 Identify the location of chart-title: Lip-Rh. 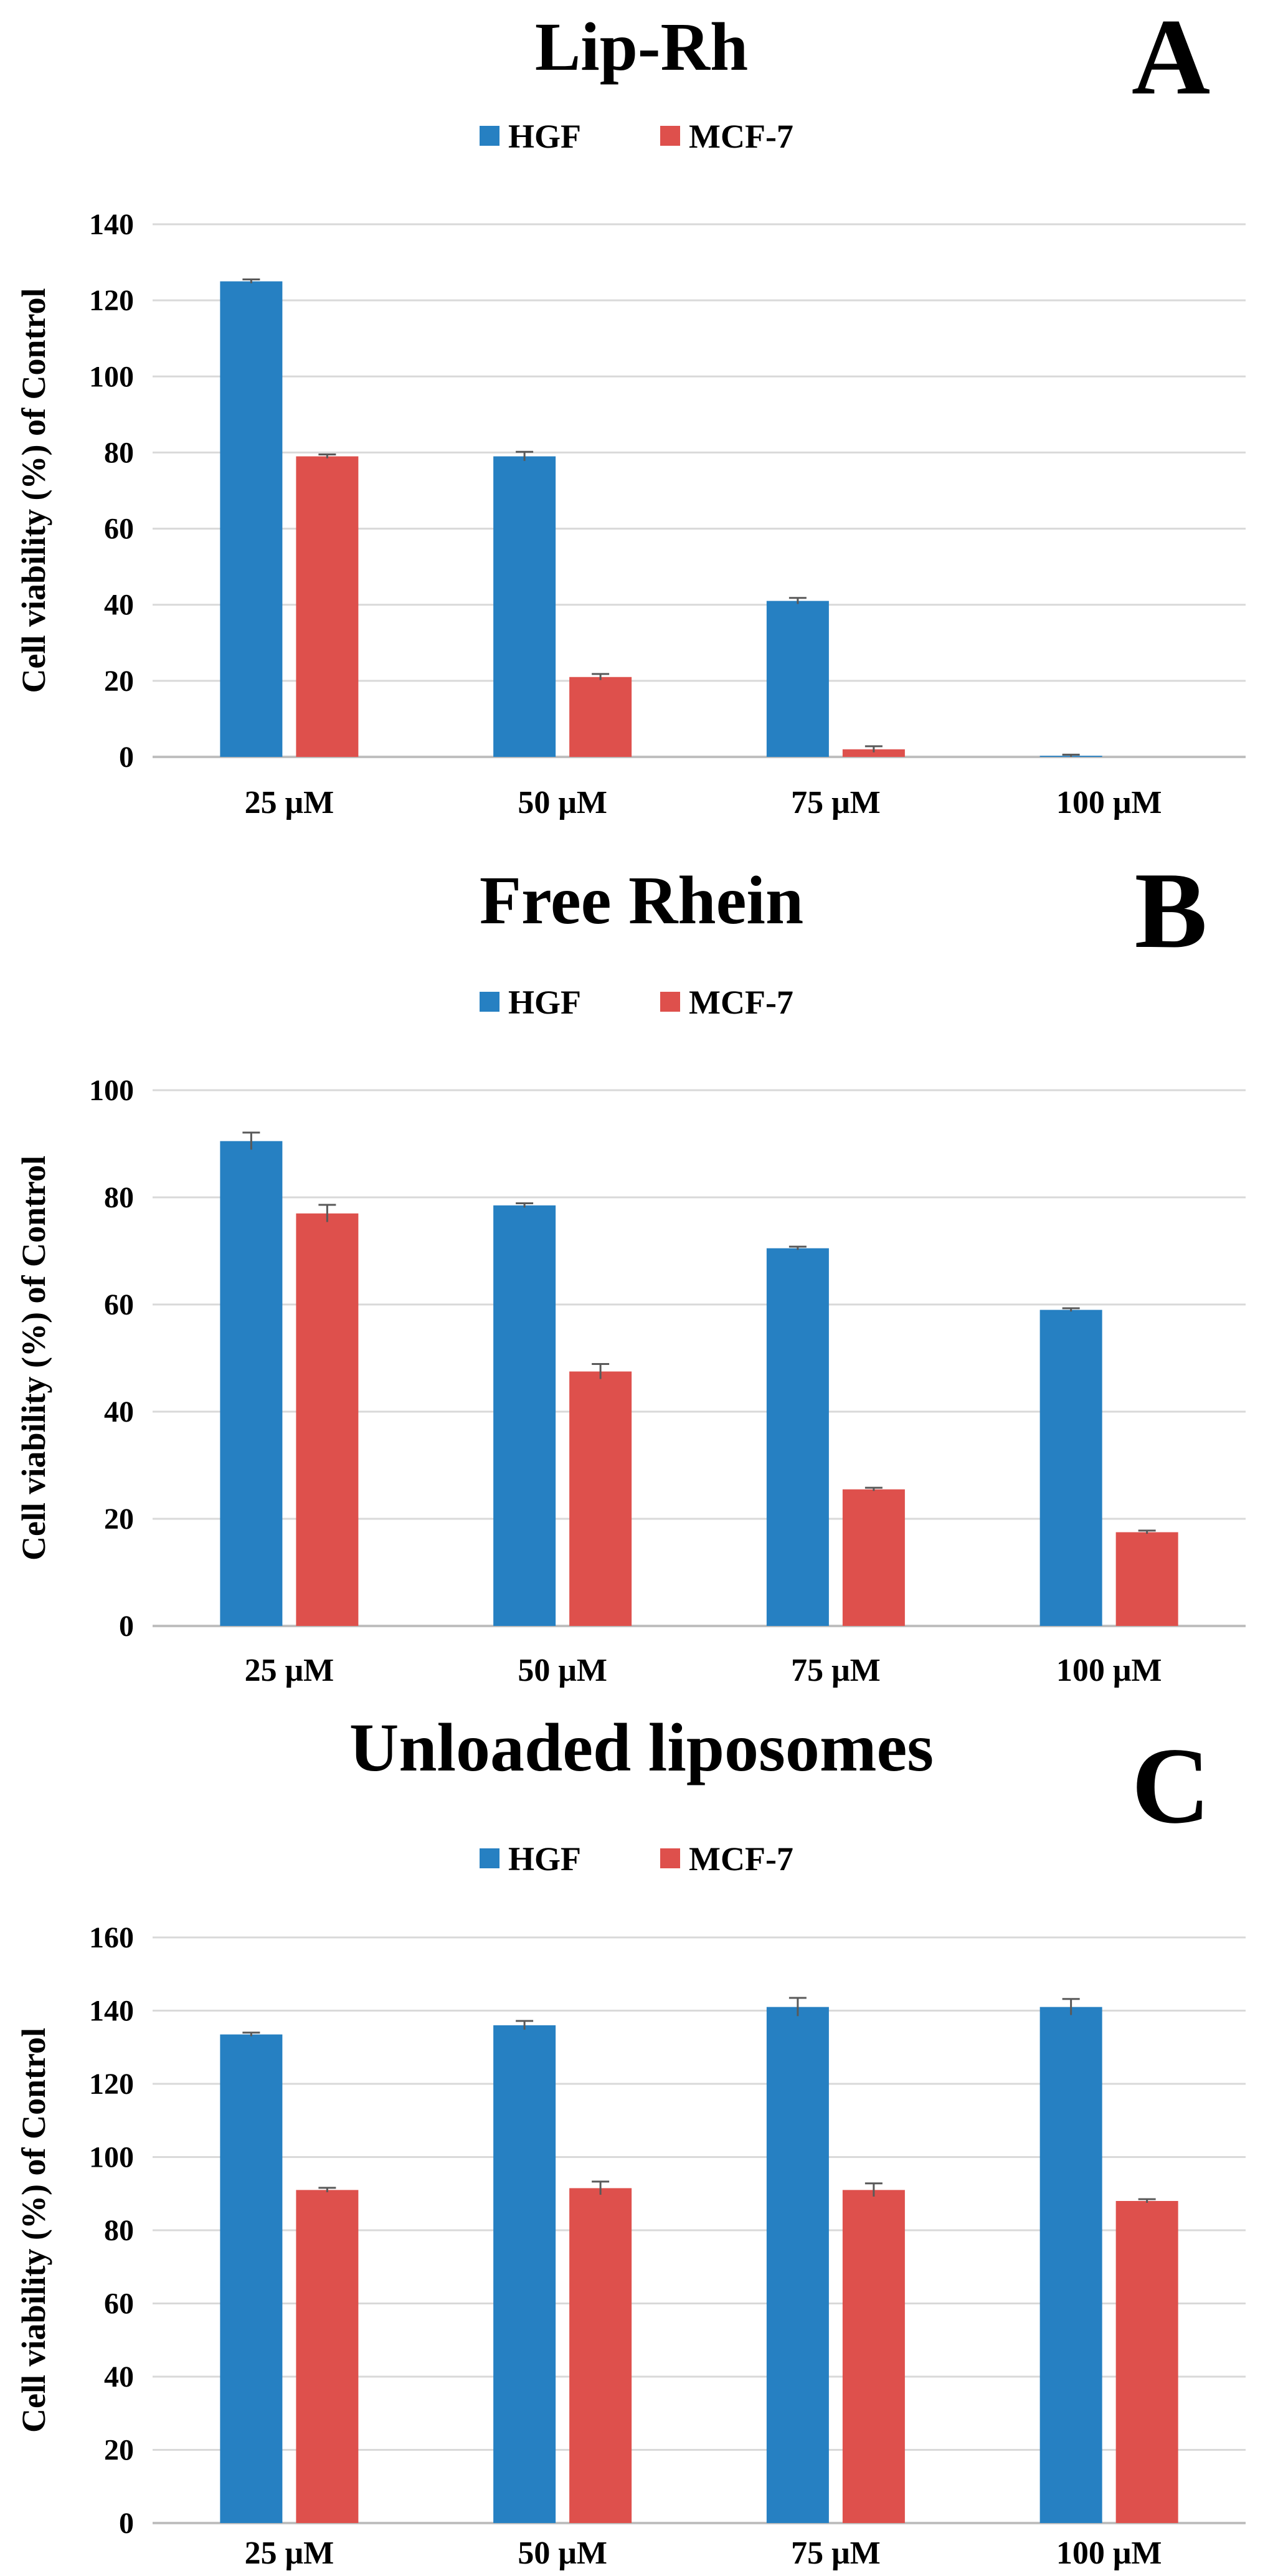
(641, 47).